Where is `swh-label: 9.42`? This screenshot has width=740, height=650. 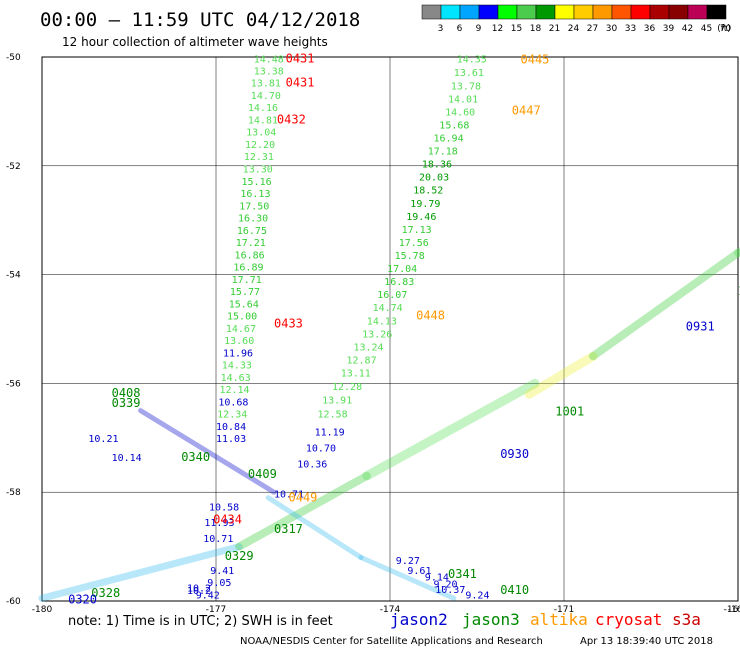 swh-label: 9.42 is located at coordinates (208, 595).